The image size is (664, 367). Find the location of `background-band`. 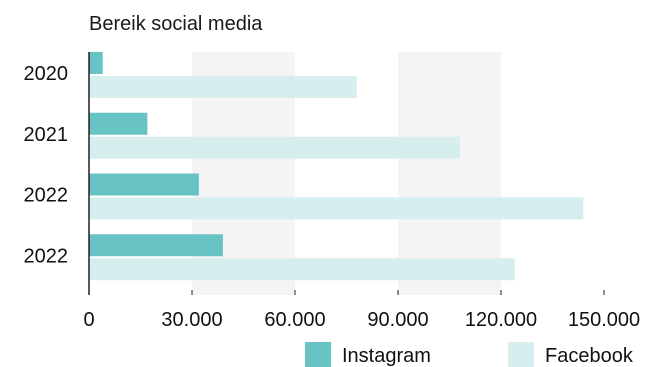

background-band is located at coordinates (449, 173).